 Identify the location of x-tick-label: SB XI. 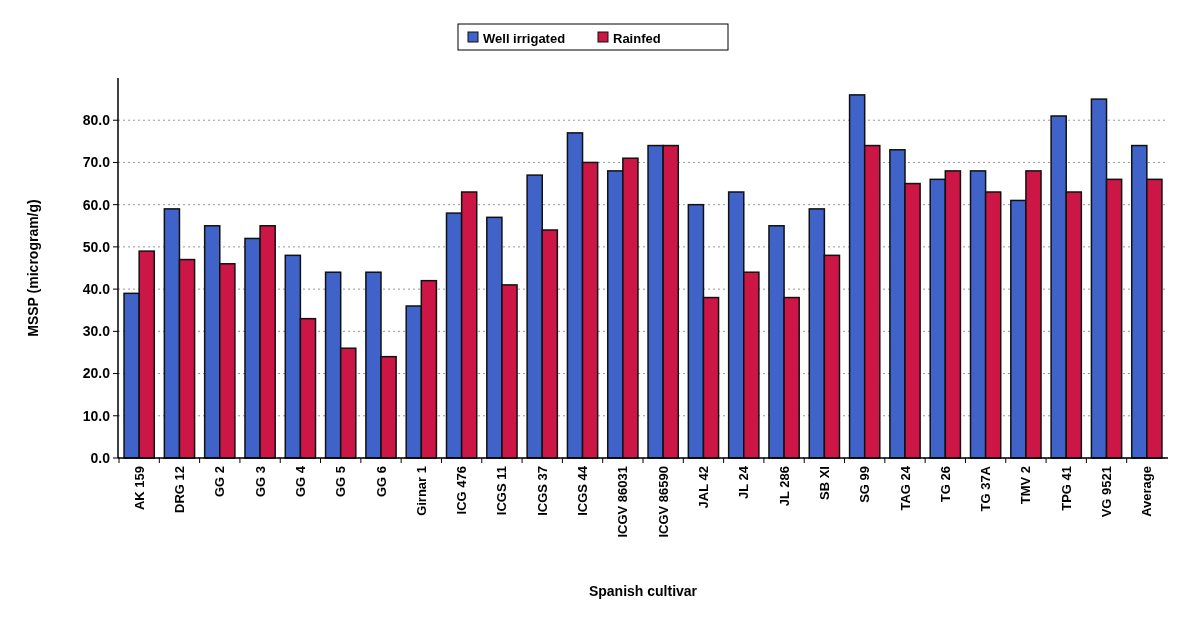
(824, 483).